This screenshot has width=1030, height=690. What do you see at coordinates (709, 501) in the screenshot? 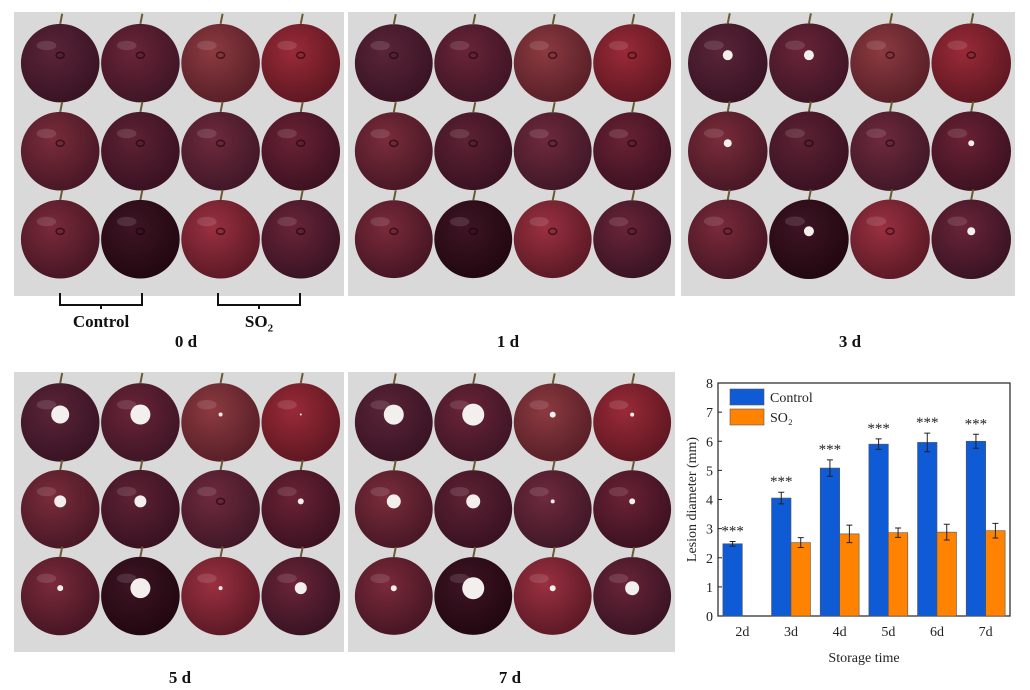
I see `y-tick-label: 4` at bounding box center [709, 501].